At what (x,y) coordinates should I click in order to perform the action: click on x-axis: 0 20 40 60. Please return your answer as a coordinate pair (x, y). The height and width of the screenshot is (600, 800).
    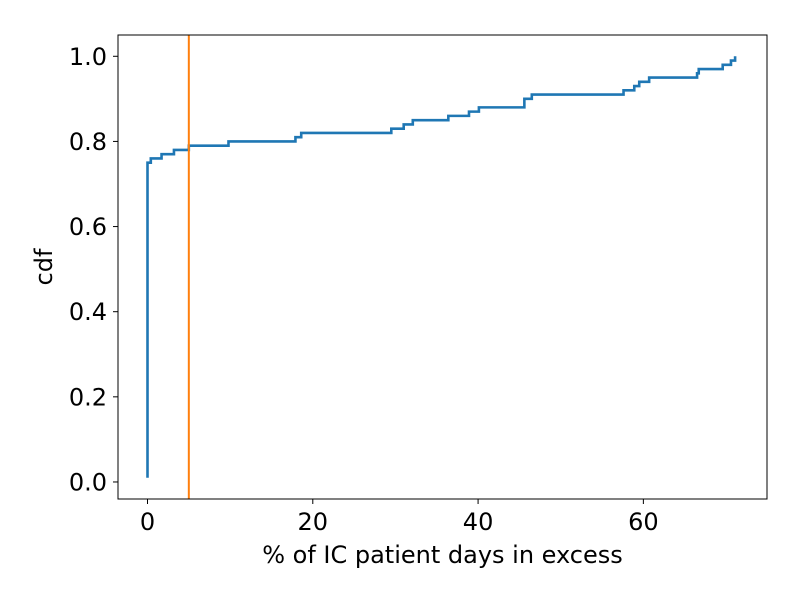
    Looking at the image, I should click on (399, 517).